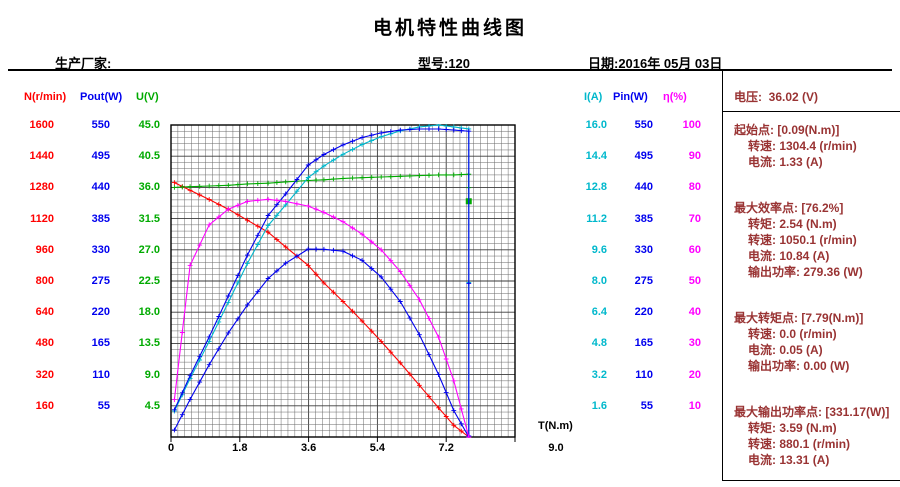 This screenshot has height=487, width=900. What do you see at coordinates (655, 63) in the screenshot?
I see `date-label: 日期:2016年 05月 03日` at bounding box center [655, 63].